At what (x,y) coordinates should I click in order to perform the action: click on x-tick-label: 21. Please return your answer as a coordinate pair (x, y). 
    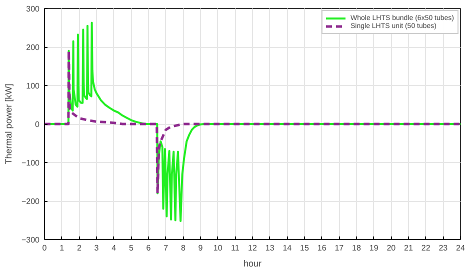
    Looking at the image, I should click on (409, 248).